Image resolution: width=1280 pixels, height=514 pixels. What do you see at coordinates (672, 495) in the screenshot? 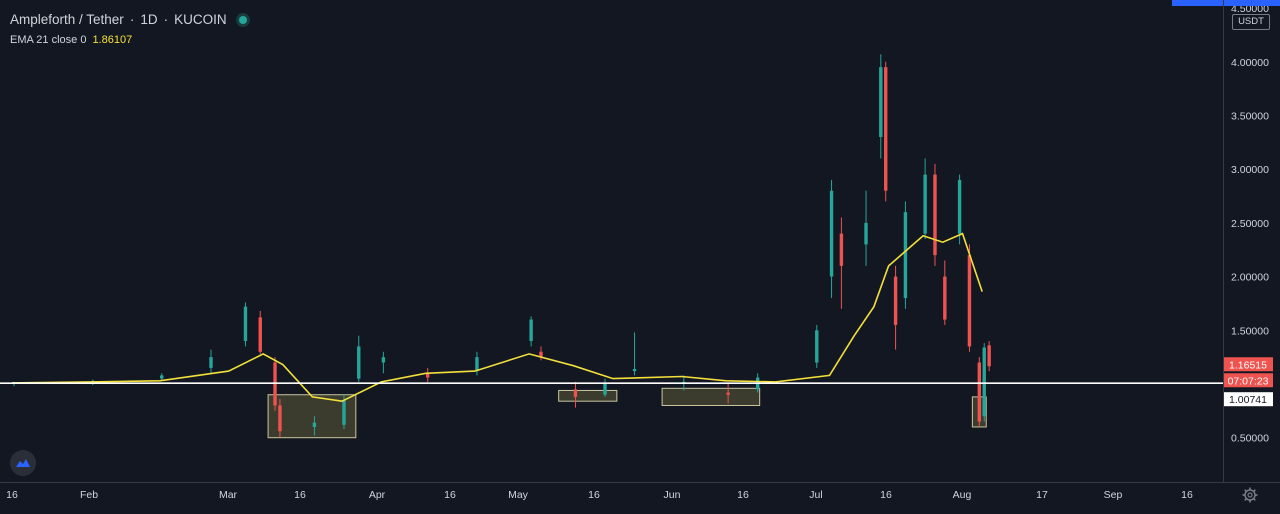
I see `time-tick-label: Jun` at bounding box center [672, 495].